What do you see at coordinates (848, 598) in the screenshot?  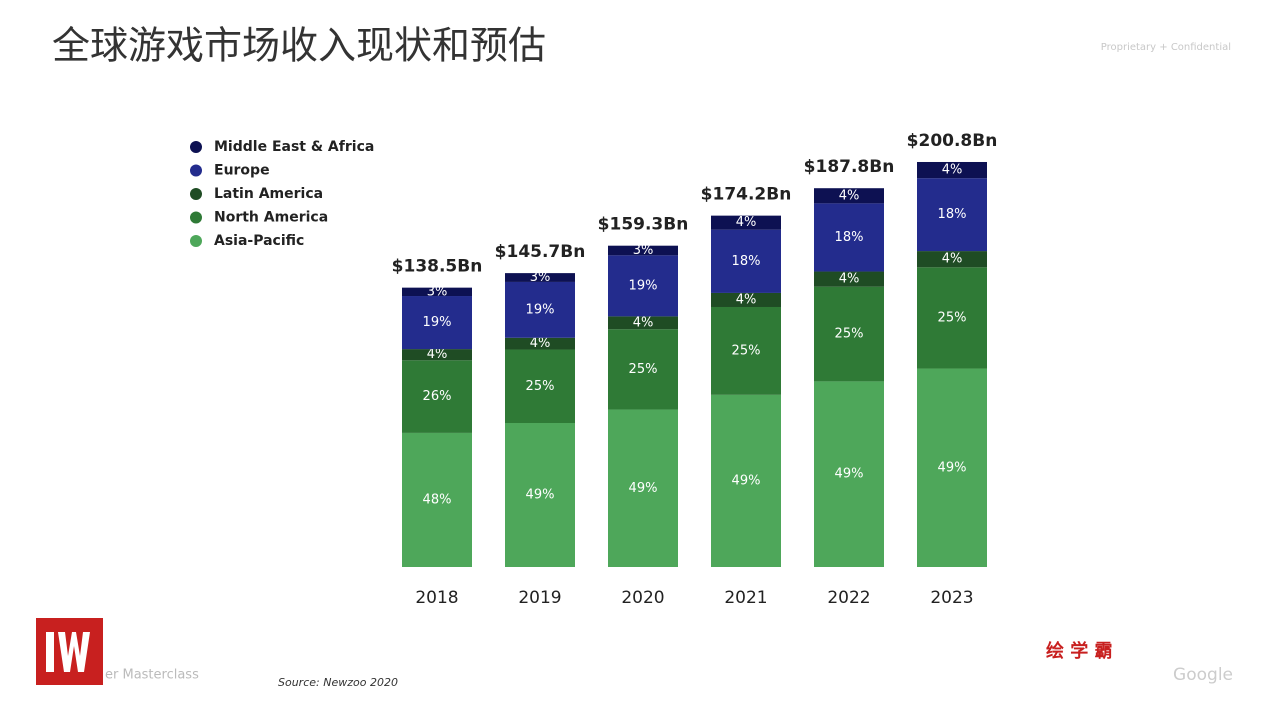 I see `x-tick-label: 2022` at bounding box center [848, 598].